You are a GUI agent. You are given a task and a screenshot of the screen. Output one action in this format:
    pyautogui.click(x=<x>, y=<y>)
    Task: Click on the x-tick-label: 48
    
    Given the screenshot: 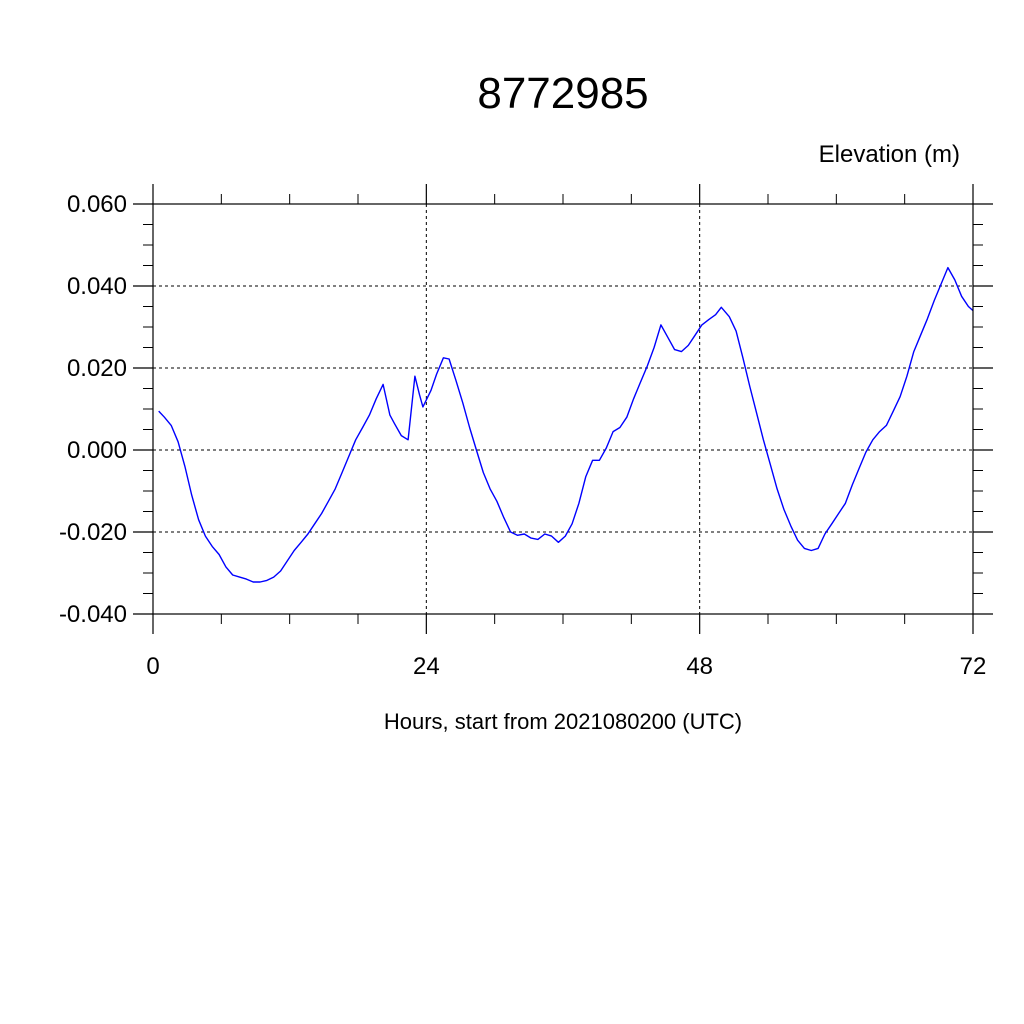 What is the action you would take?
    pyautogui.click(x=699, y=666)
    